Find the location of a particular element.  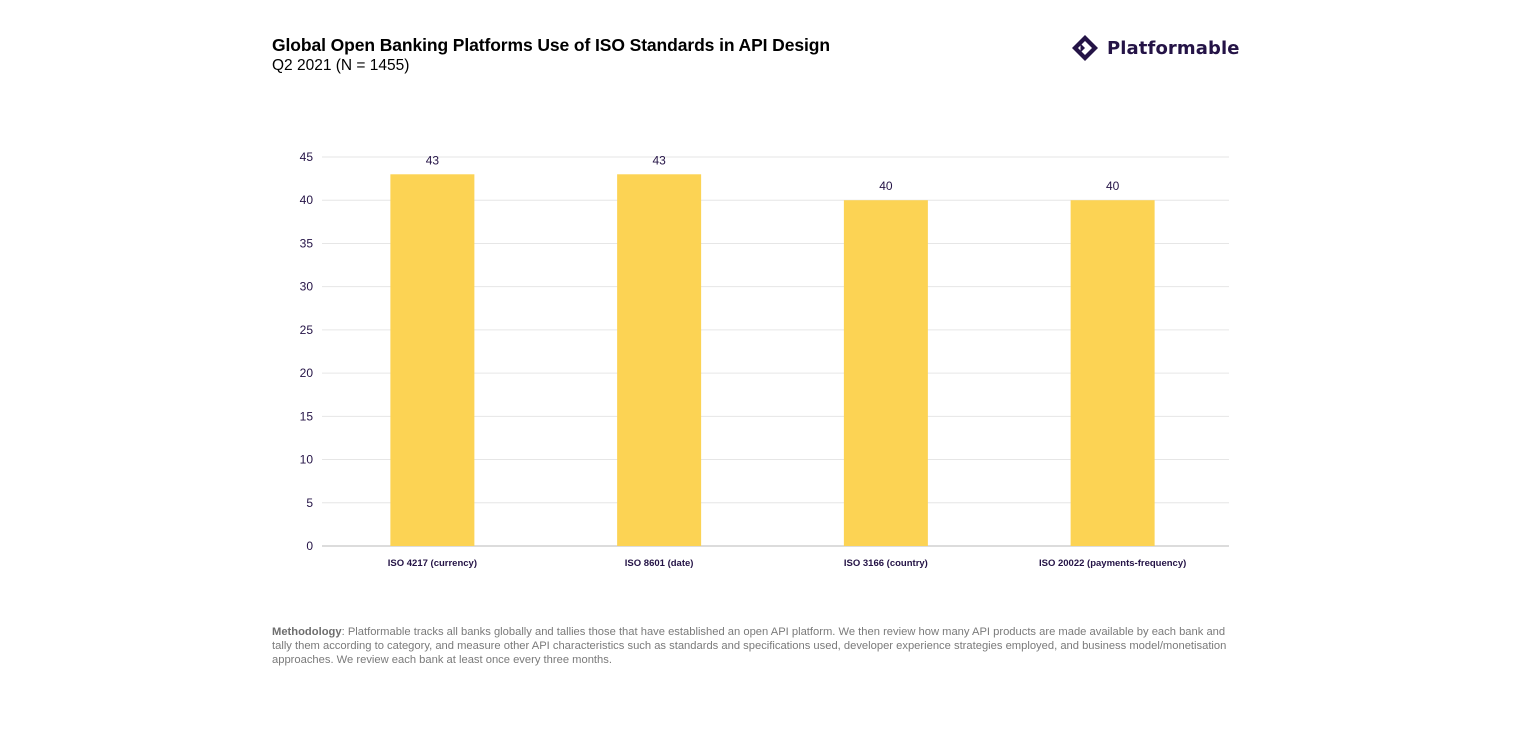

x-tick-label: ISO 8601 (date) is located at coordinates (659, 563).